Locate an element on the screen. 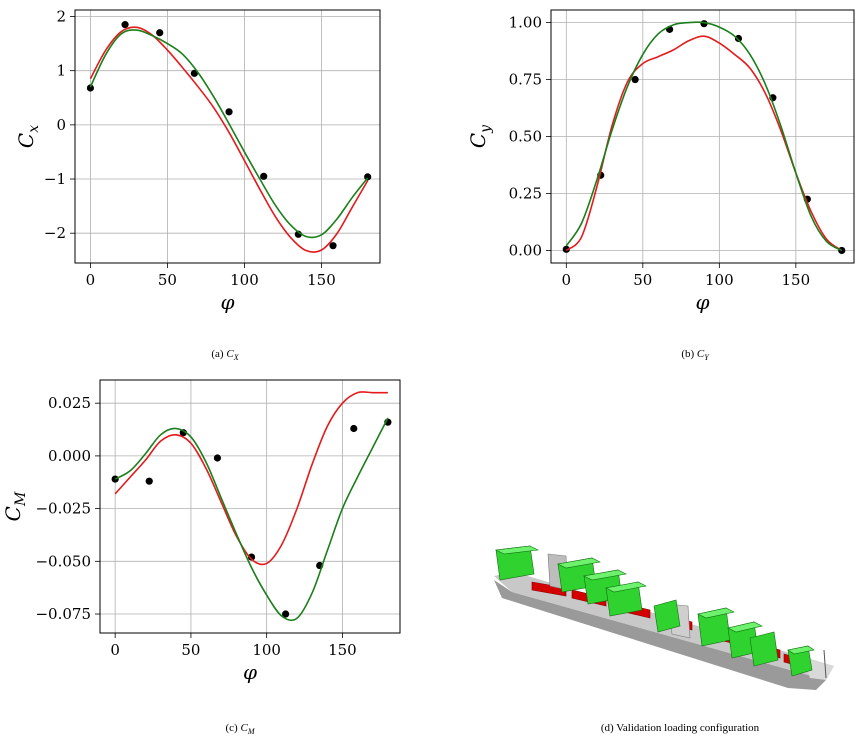  green-containers is located at coordinates (654, 611).